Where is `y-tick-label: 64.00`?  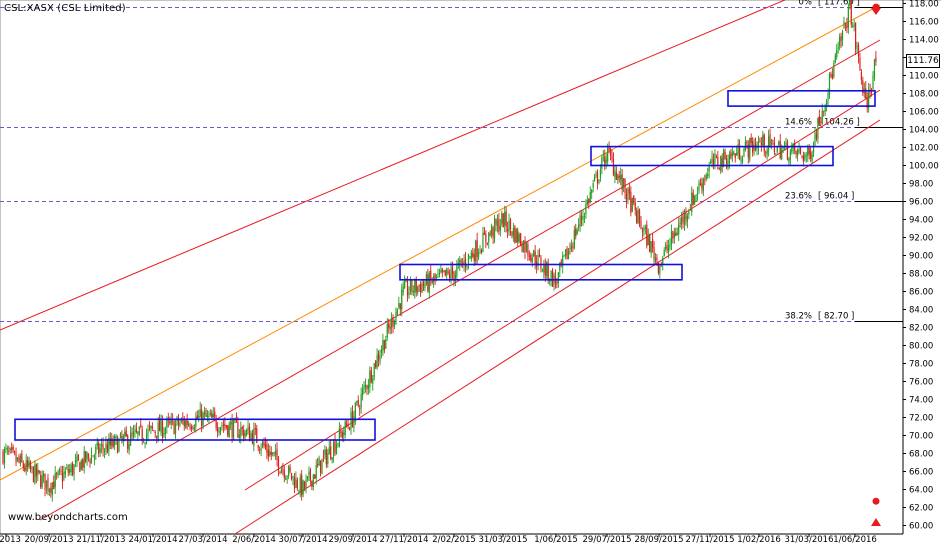
y-tick-label: 64.00 is located at coordinates (921, 491).